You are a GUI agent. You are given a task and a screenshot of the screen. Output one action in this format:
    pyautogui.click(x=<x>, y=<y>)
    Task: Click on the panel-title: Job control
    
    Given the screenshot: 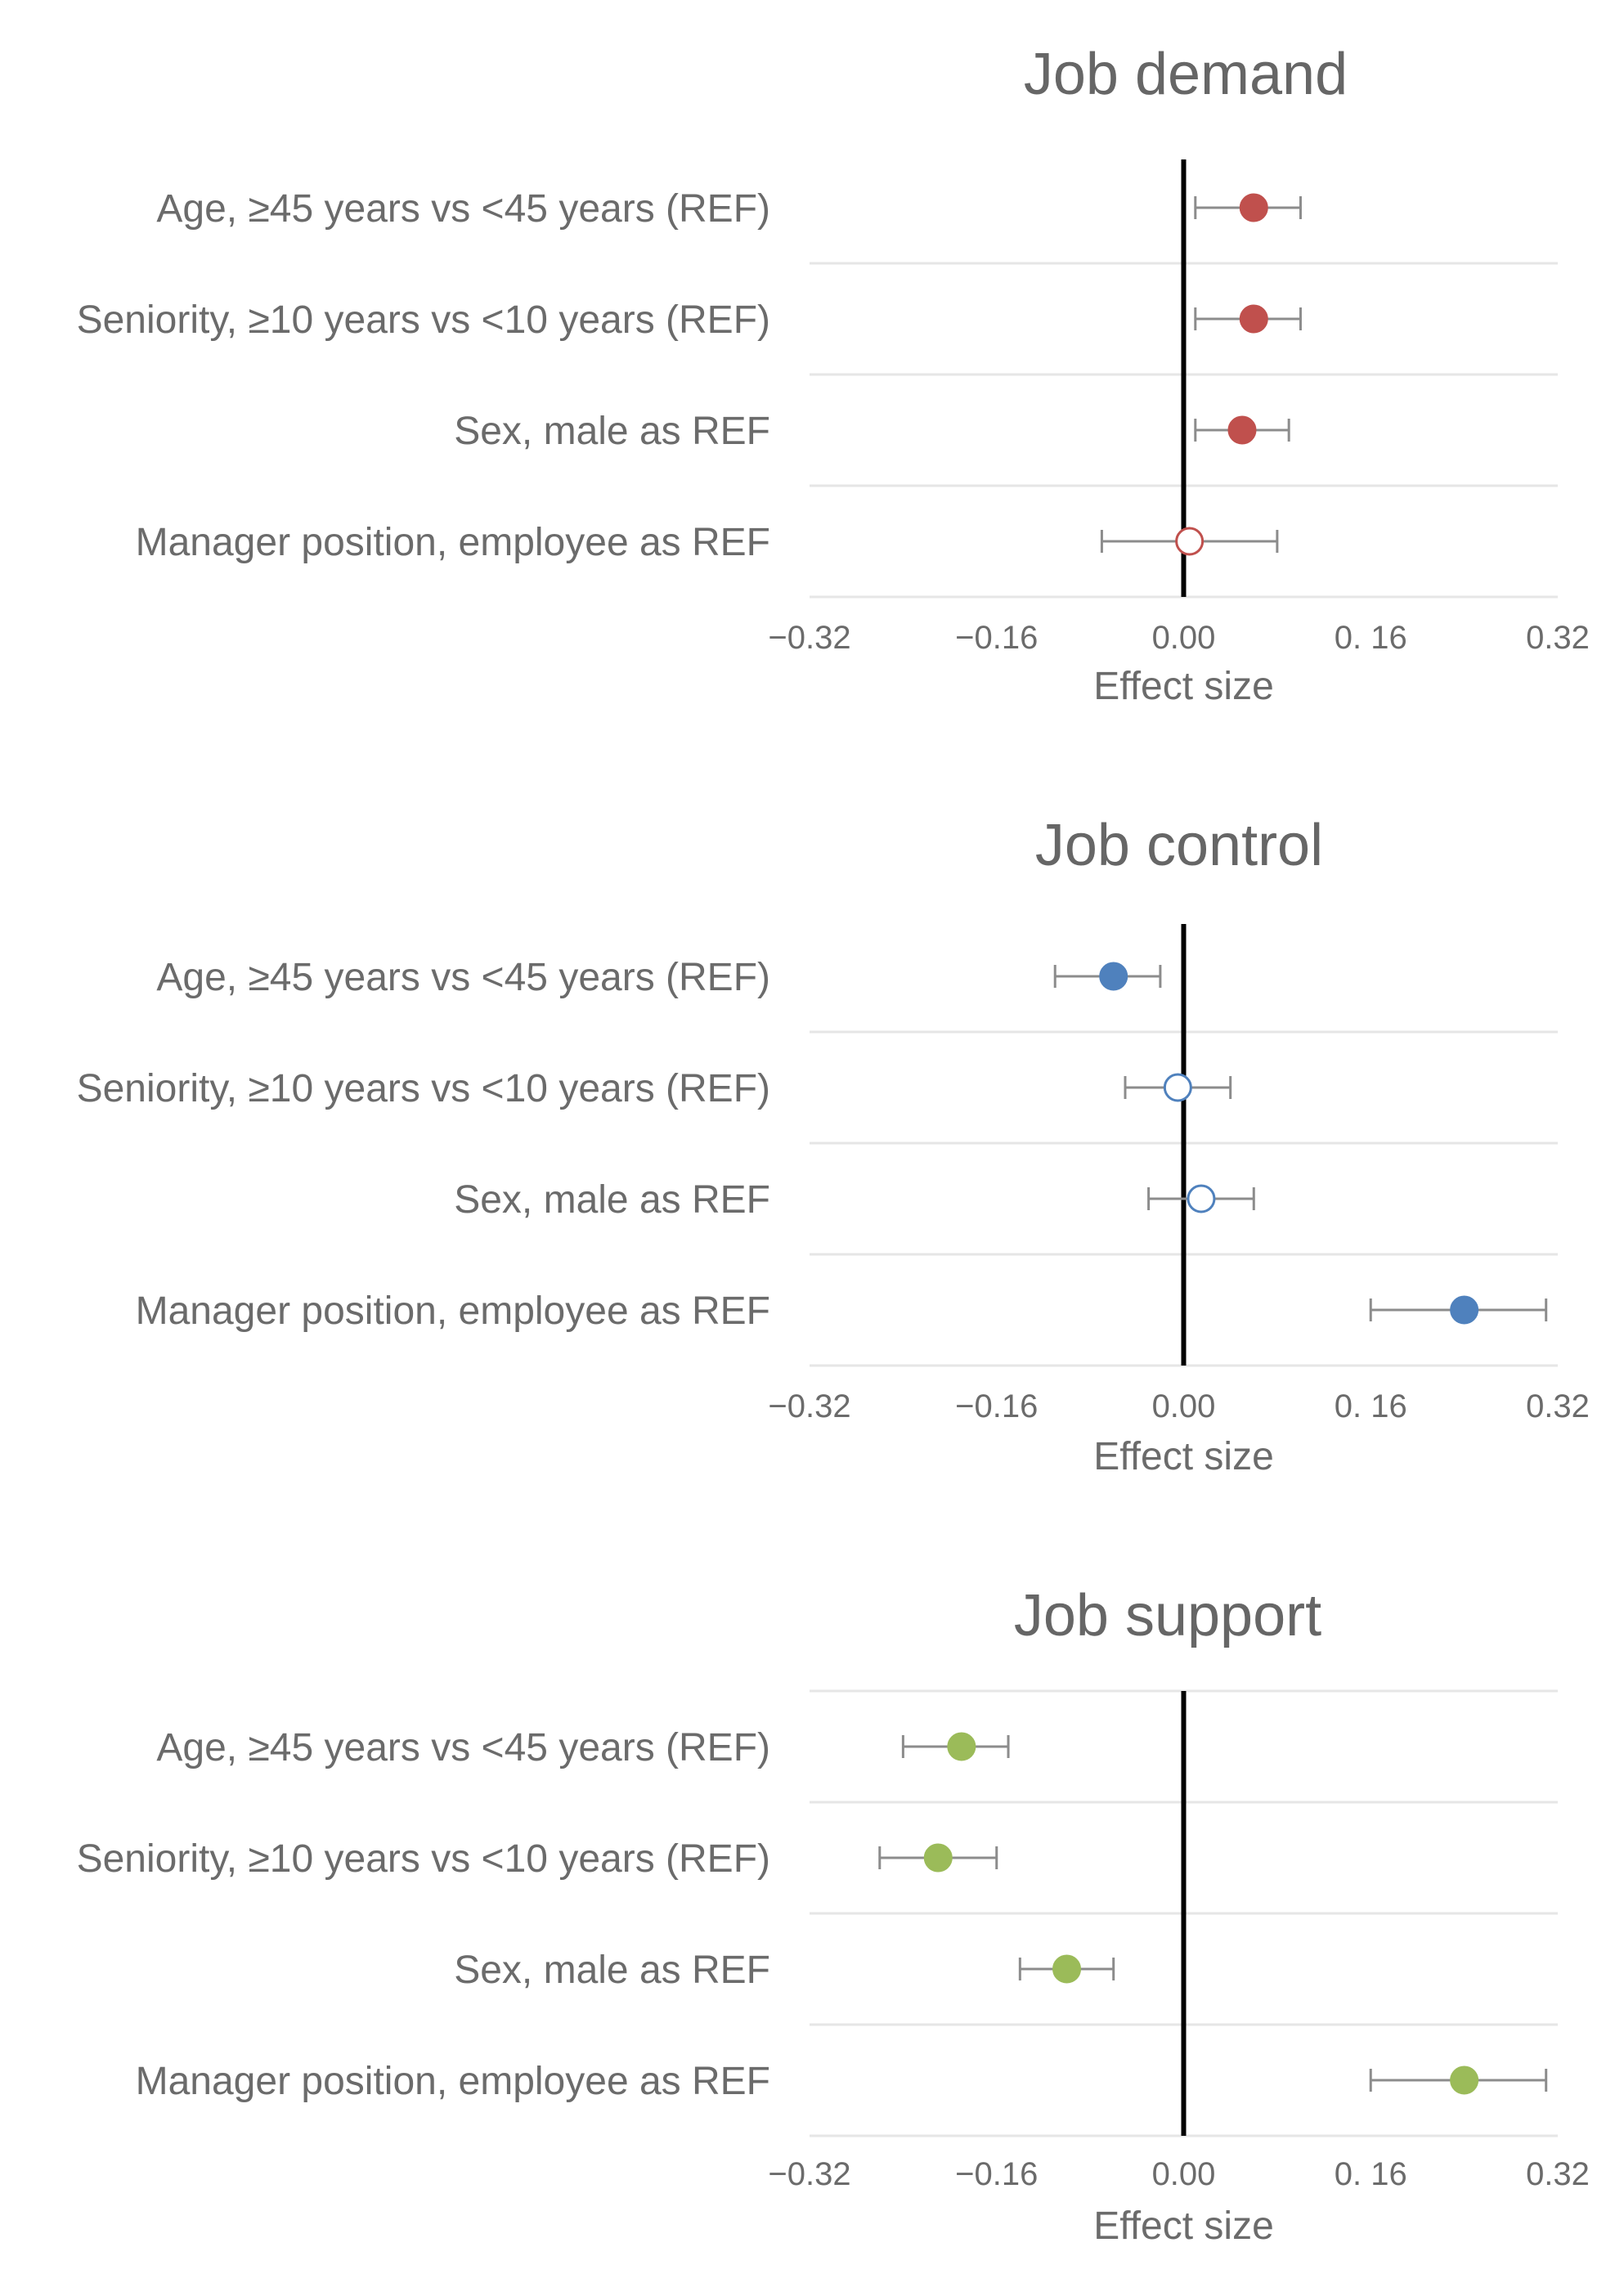 What is the action you would take?
    pyautogui.click(x=1179, y=845)
    